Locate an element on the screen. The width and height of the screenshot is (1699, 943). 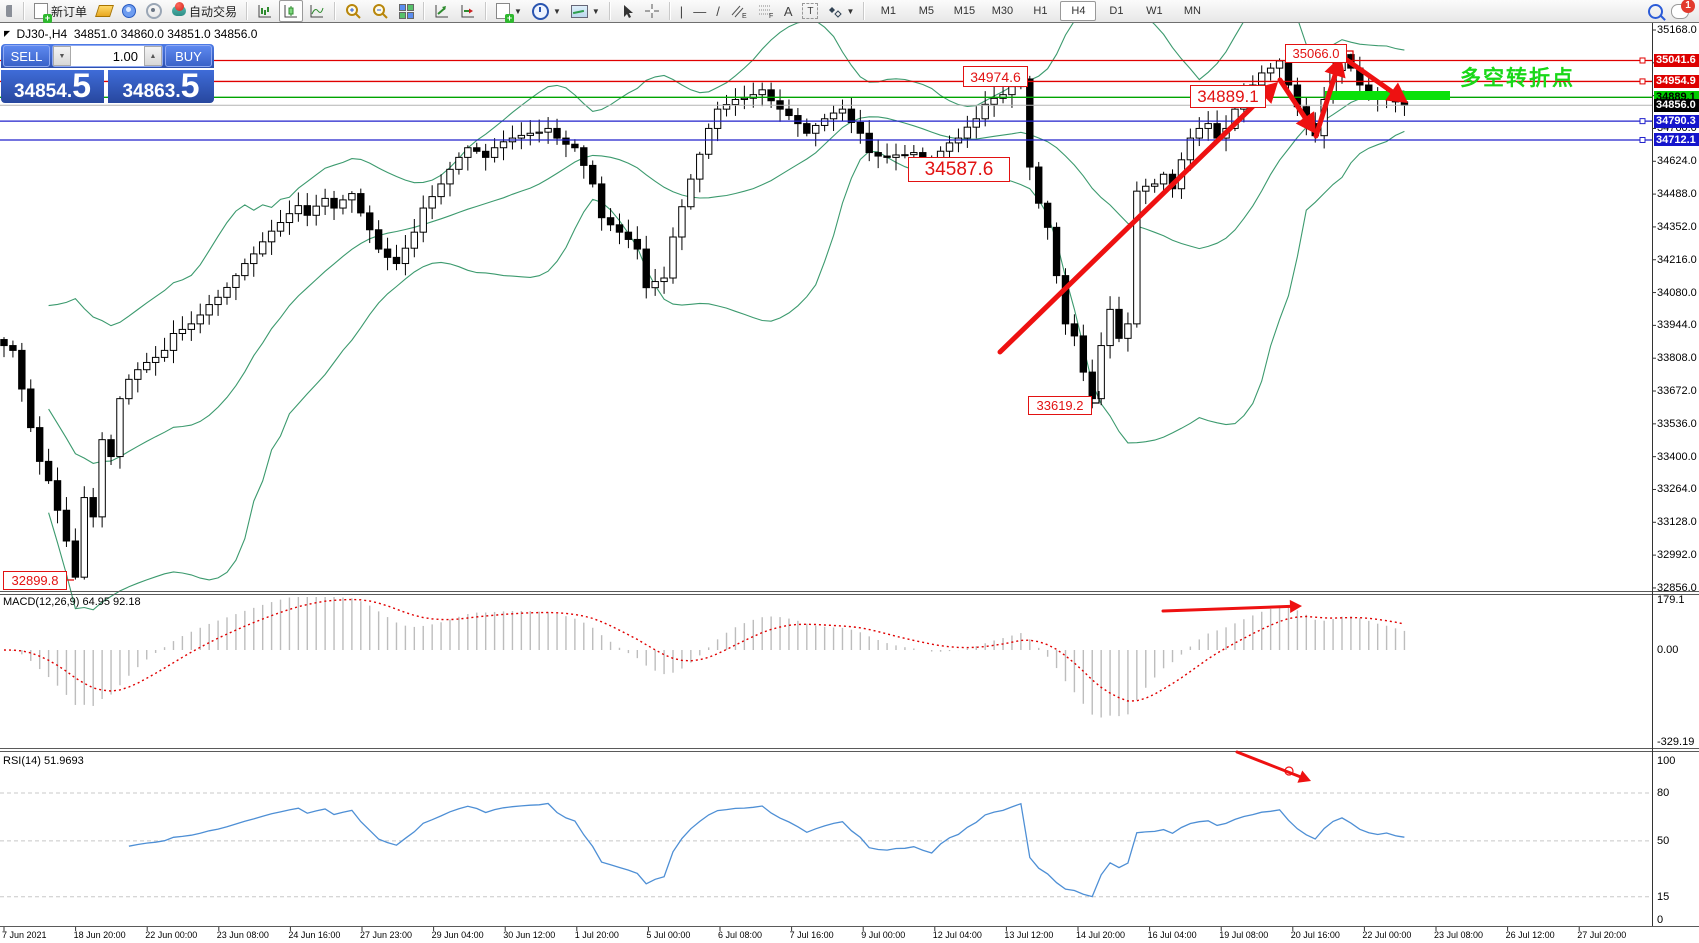
toolbar-separator is located at coordinates (486, 11).